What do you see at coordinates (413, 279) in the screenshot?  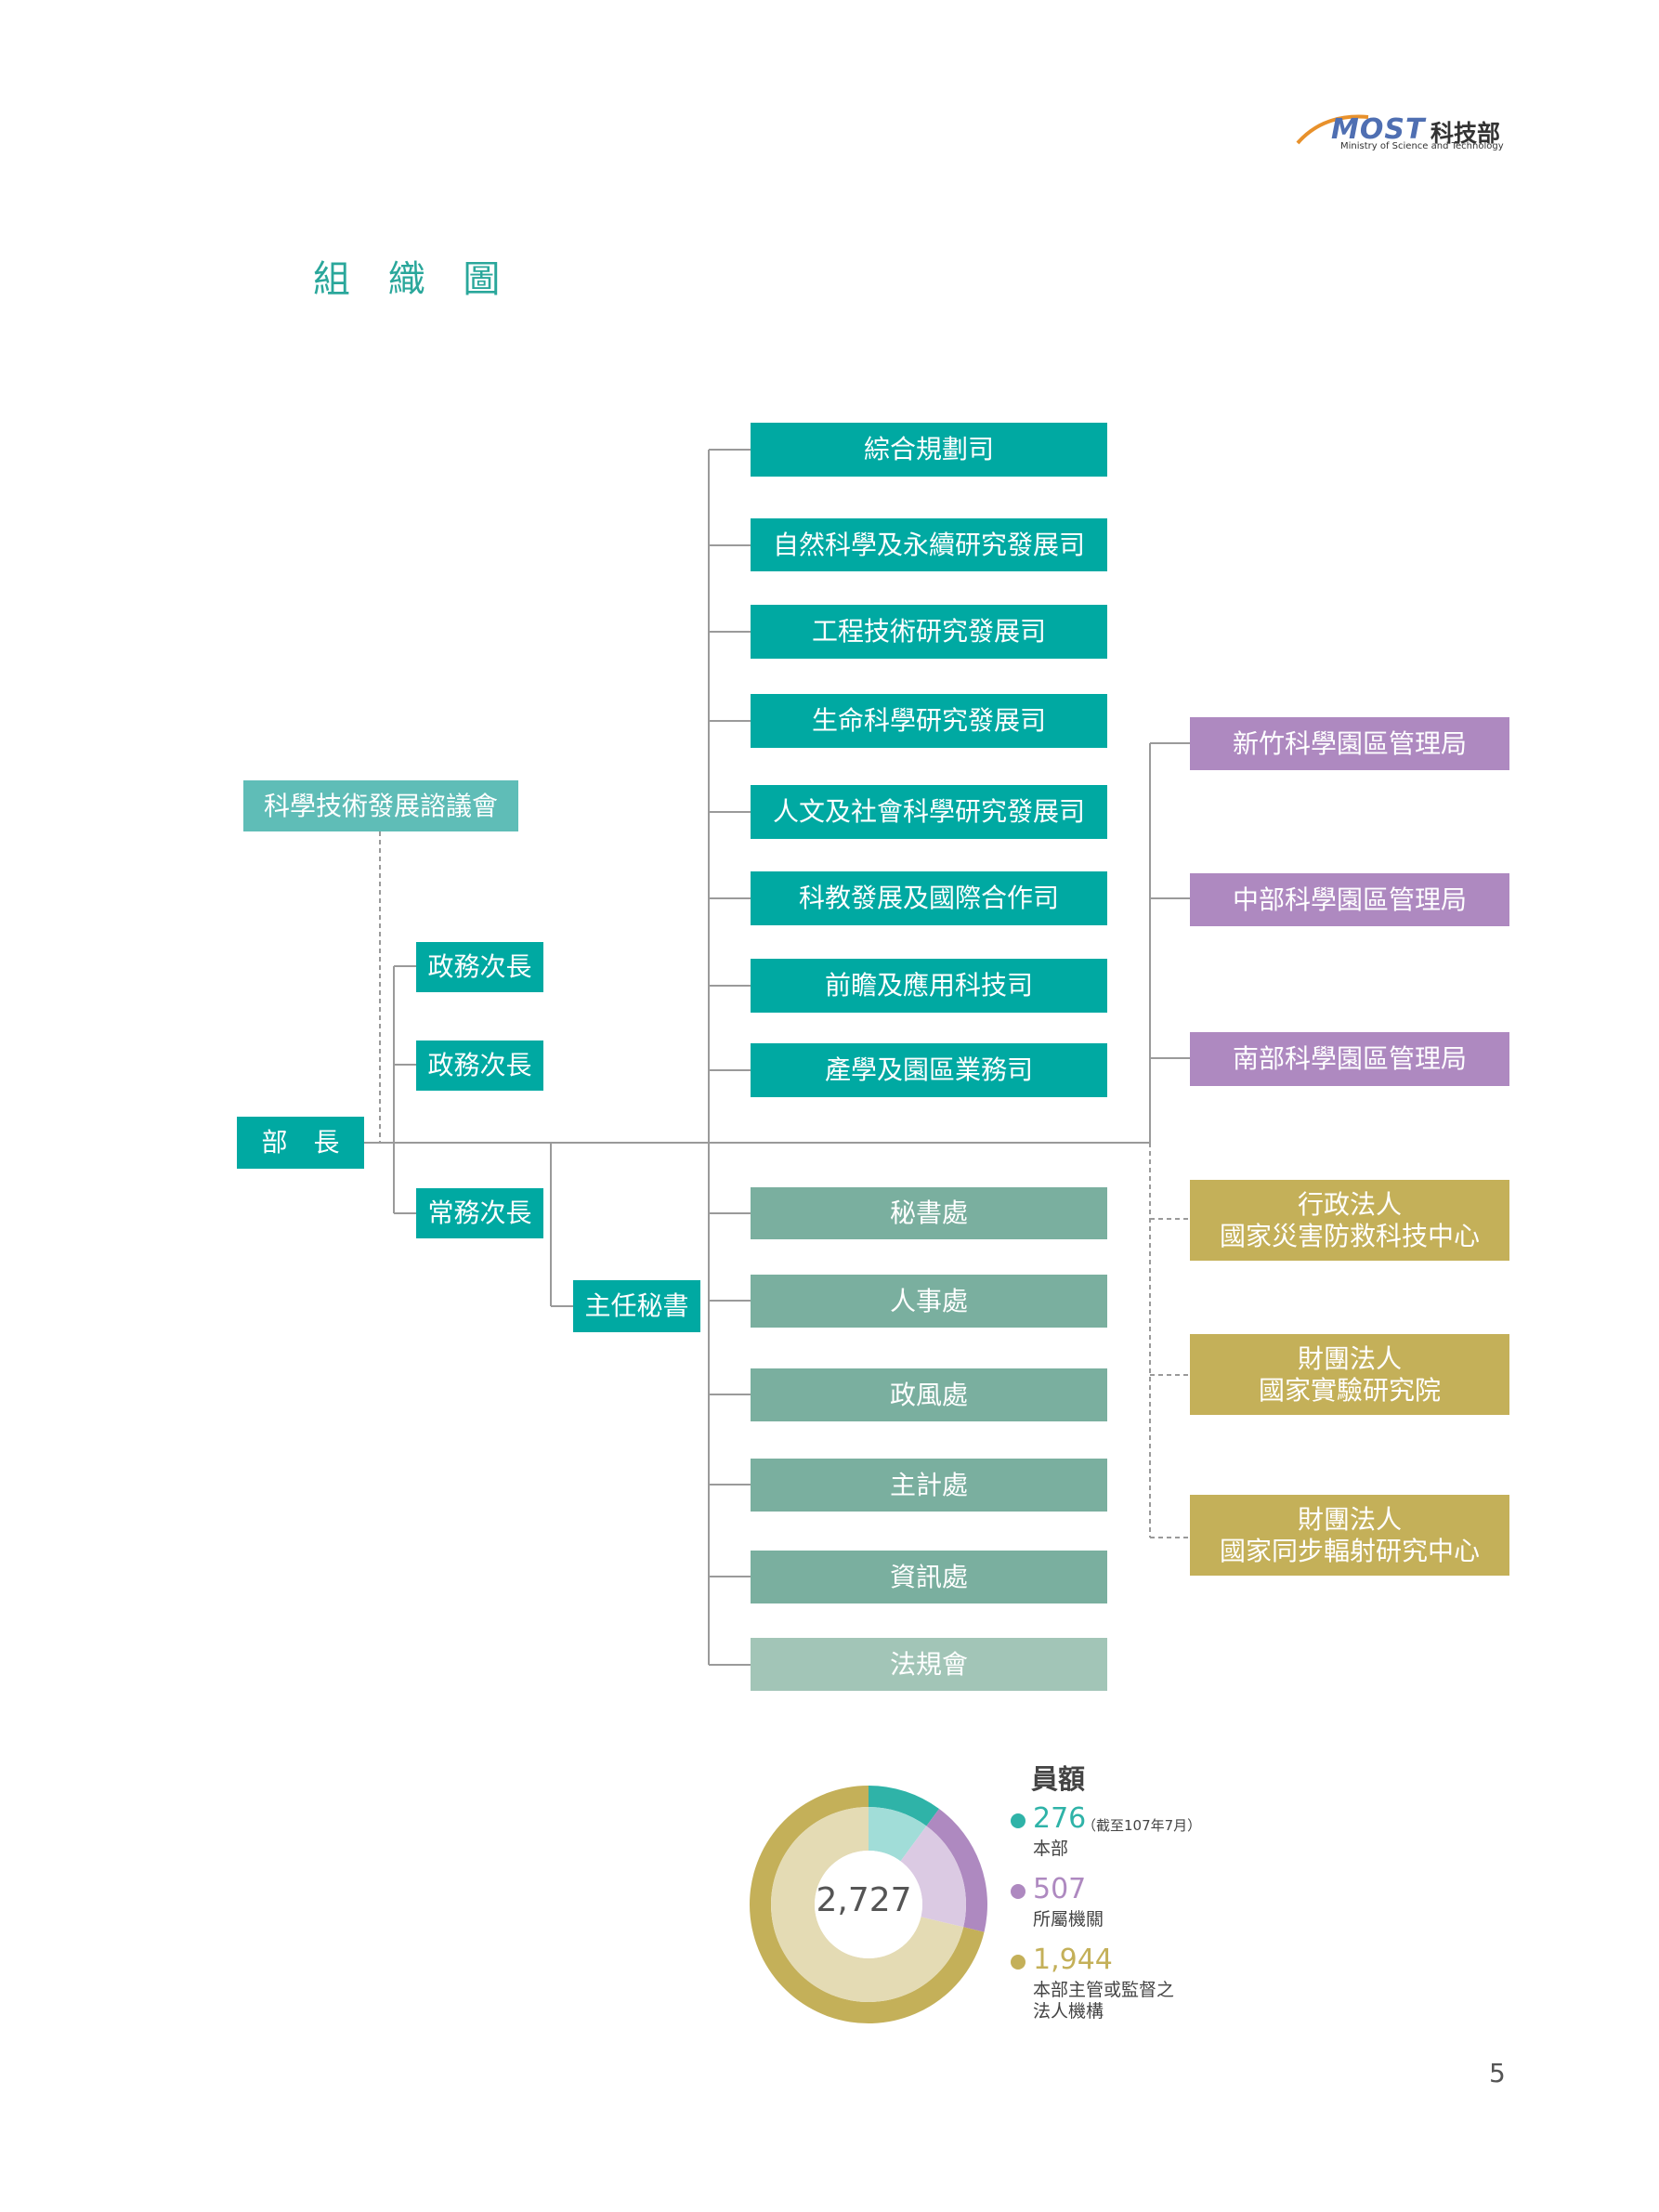 I see `page-title: 組 織 圖` at bounding box center [413, 279].